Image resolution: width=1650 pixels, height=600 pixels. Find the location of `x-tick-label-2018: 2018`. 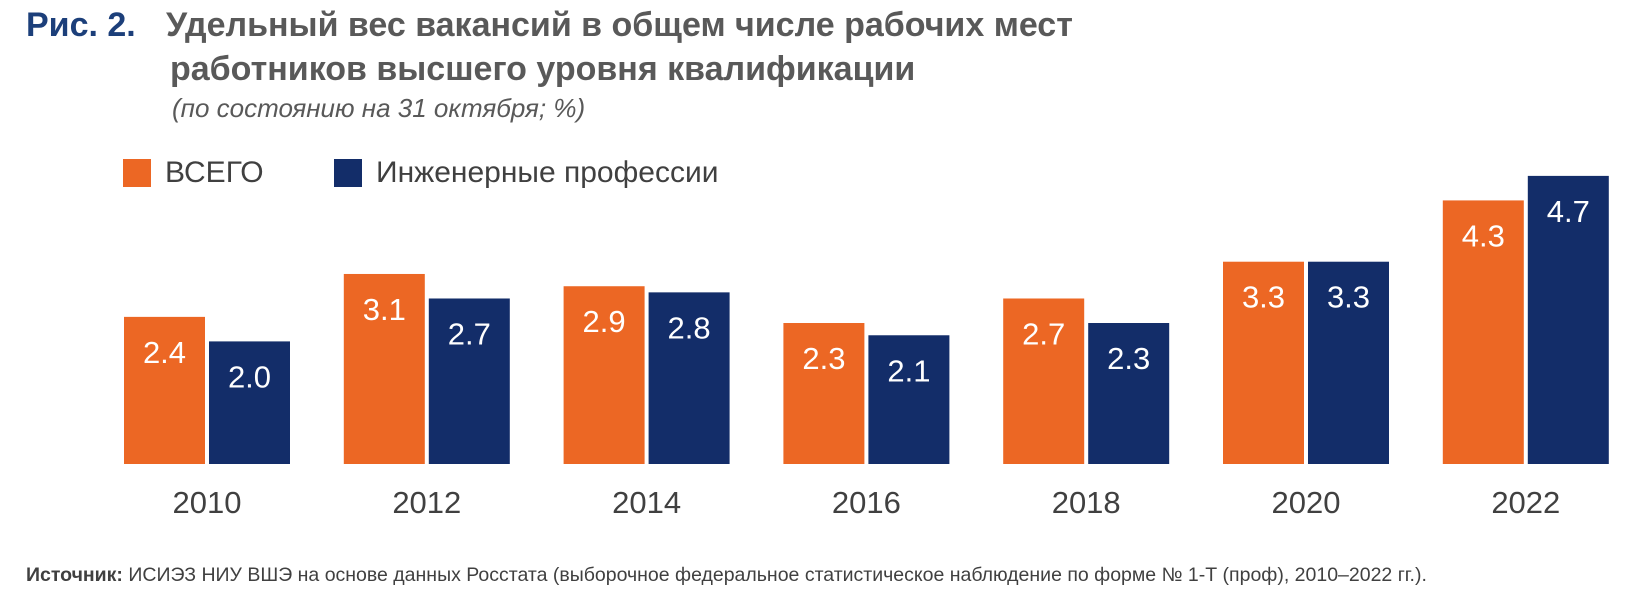

x-tick-label-2018: 2018 is located at coordinates (1086, 502).